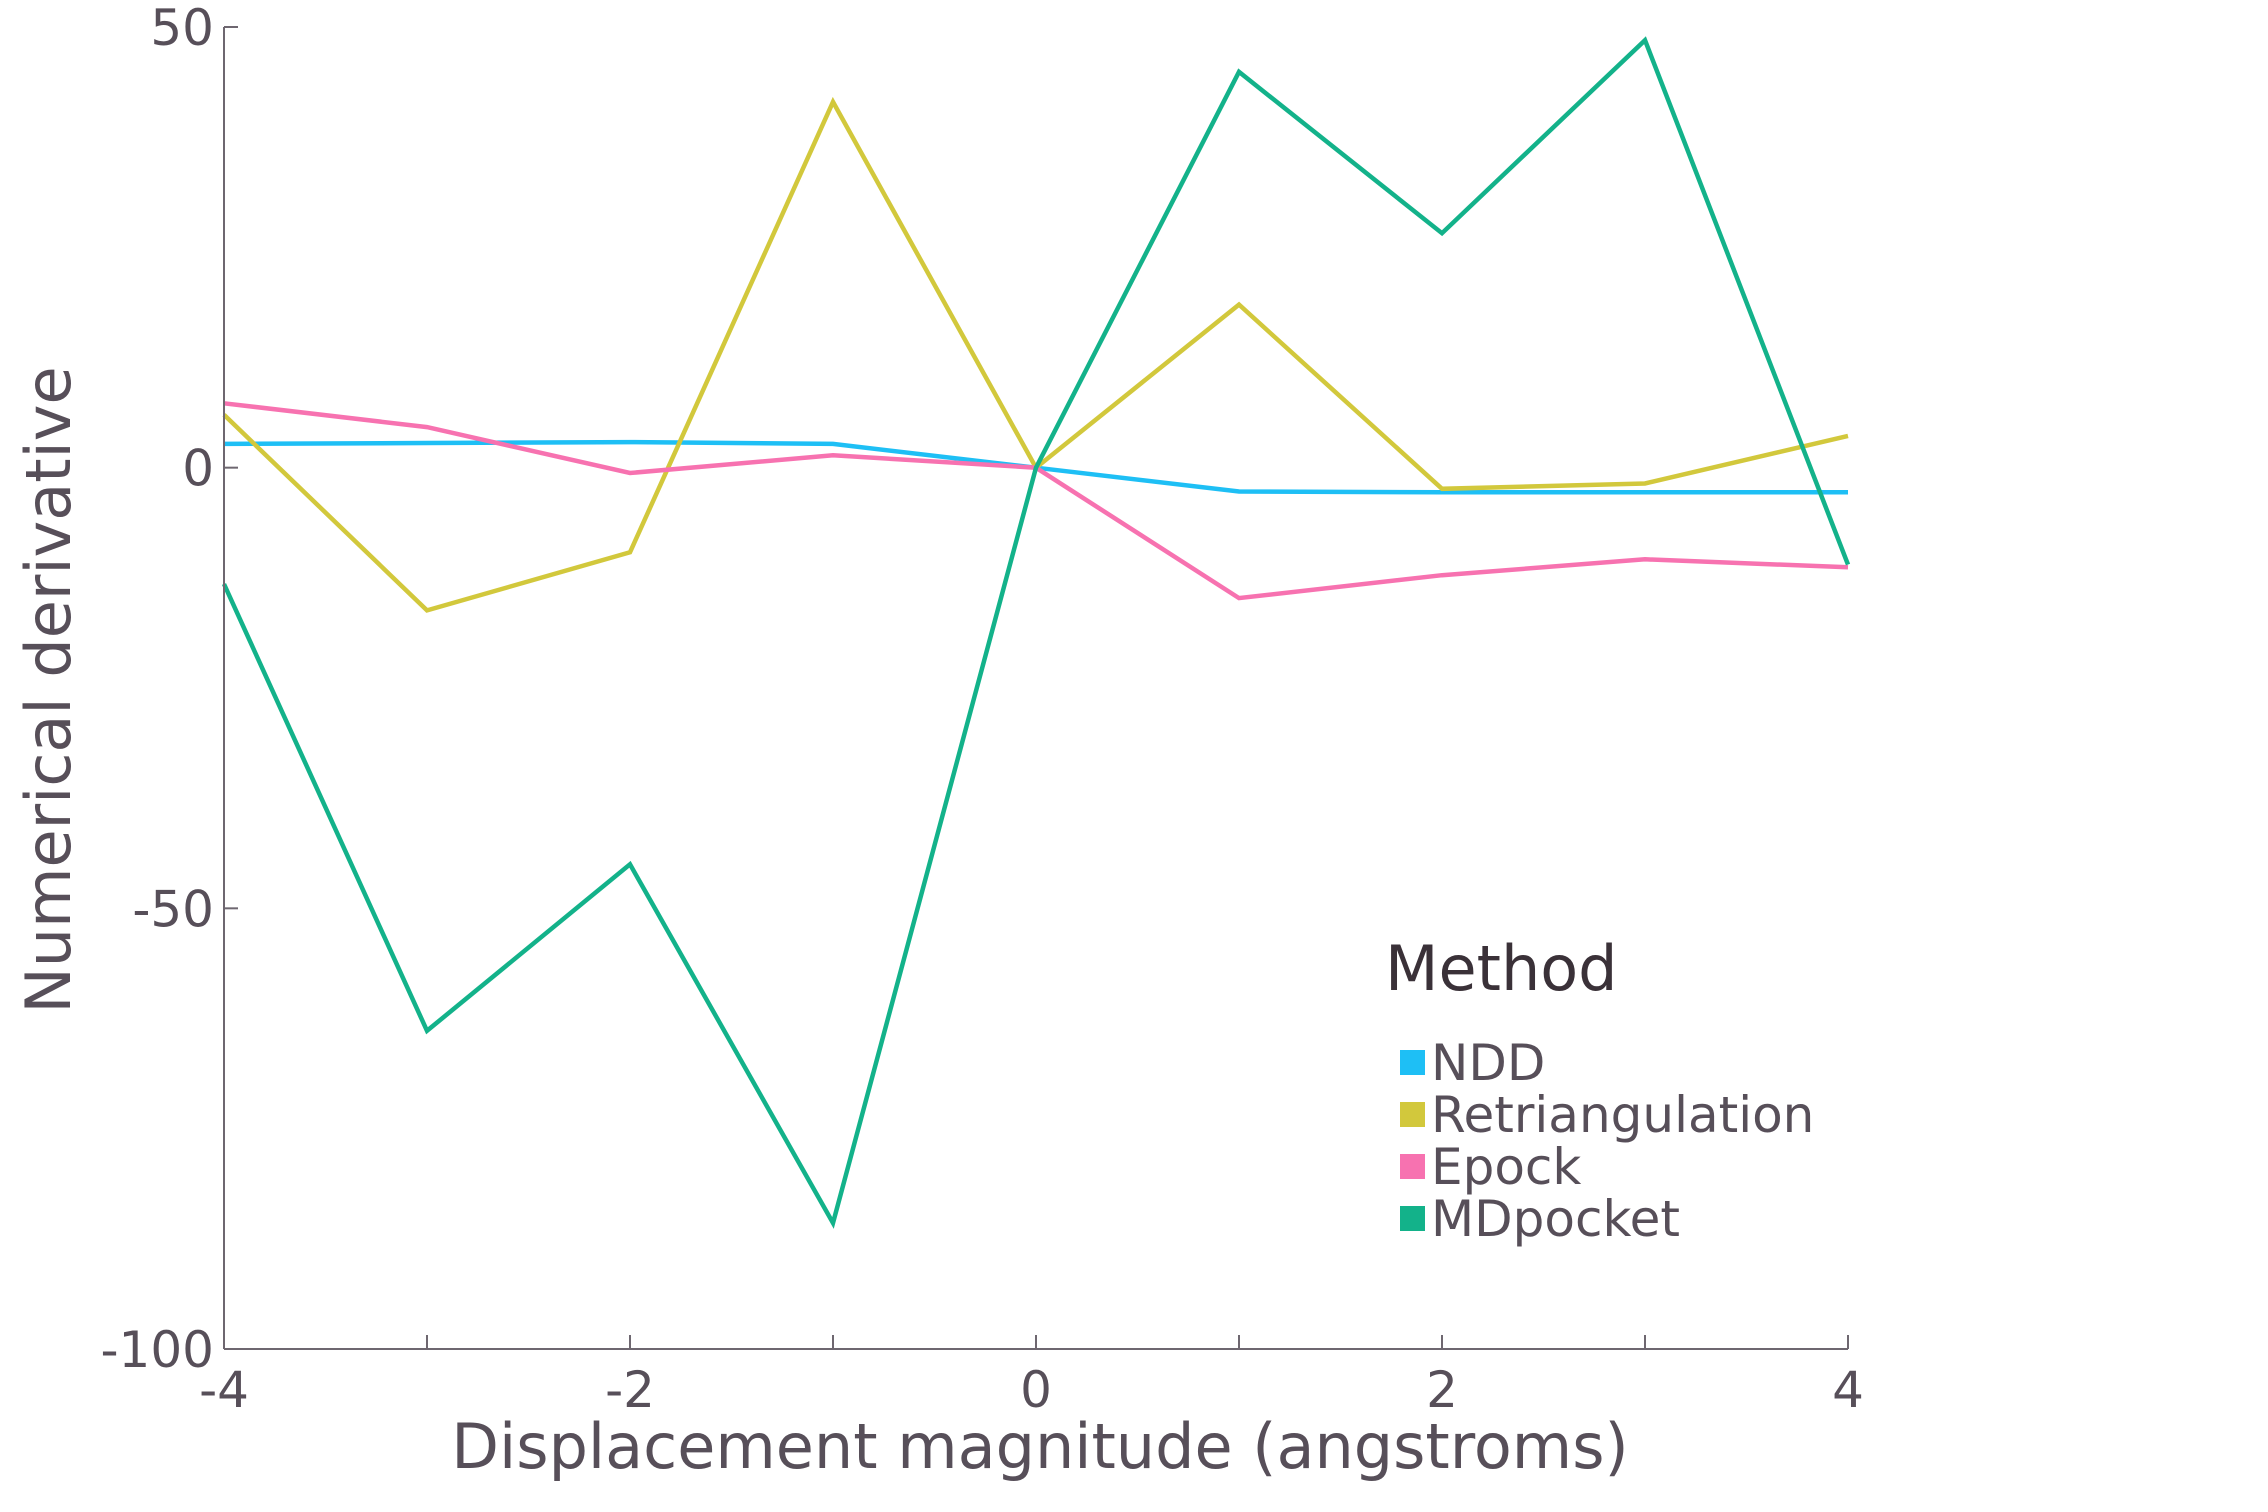  I want to click on x-tick-label: -2, so click(630, 1390).